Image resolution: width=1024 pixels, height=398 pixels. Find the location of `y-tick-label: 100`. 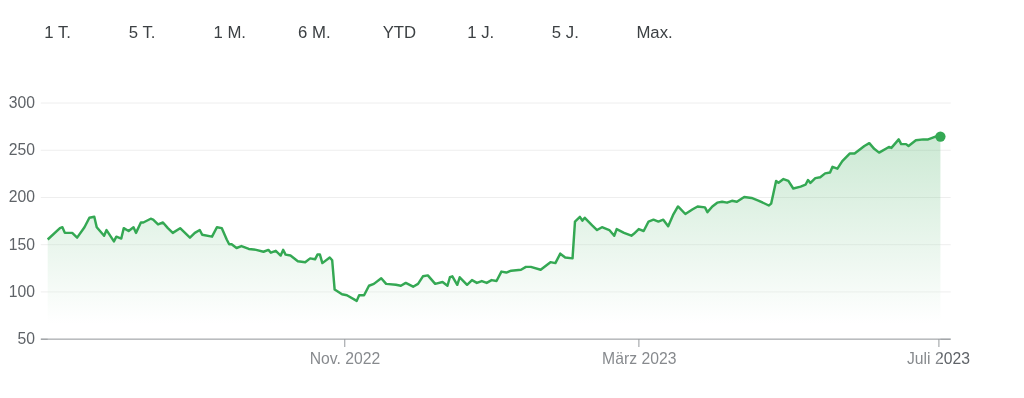

y-tick-label: 100 is located at coordinates (22, 291).